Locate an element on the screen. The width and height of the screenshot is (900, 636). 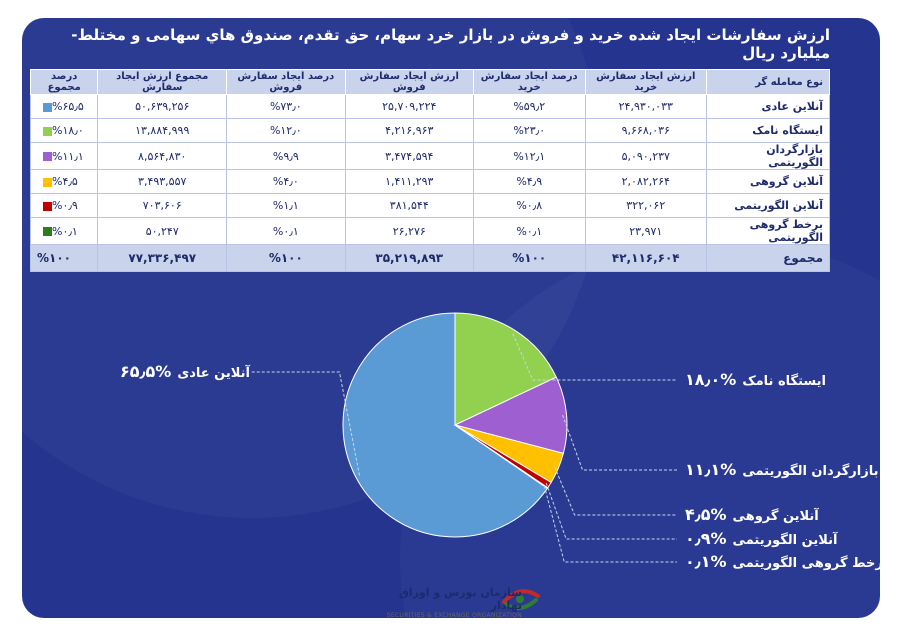
cell-text: %۶۵٫۵ is located at coordinates (68, 106).